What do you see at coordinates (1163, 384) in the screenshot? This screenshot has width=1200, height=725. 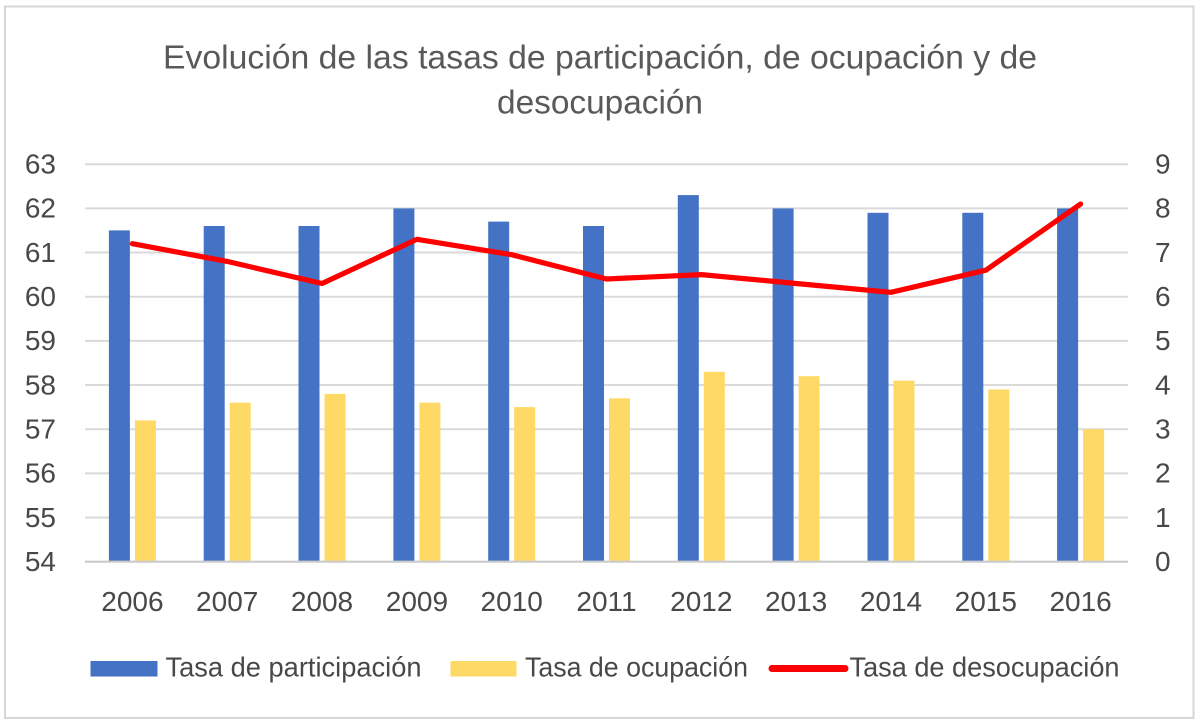 I see `svg-text: 4` at bounding box center [1163, 384].